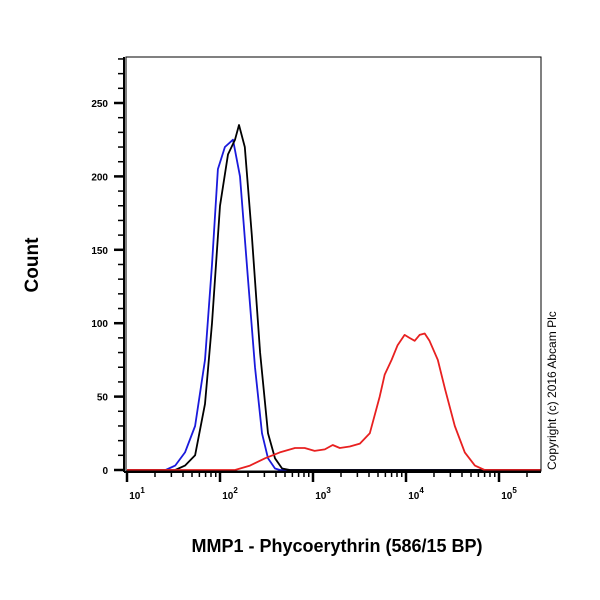 The width and height of the screenshot is (600, 600). I want to click on x-tick-label: 10⁴, so click(416, 494).